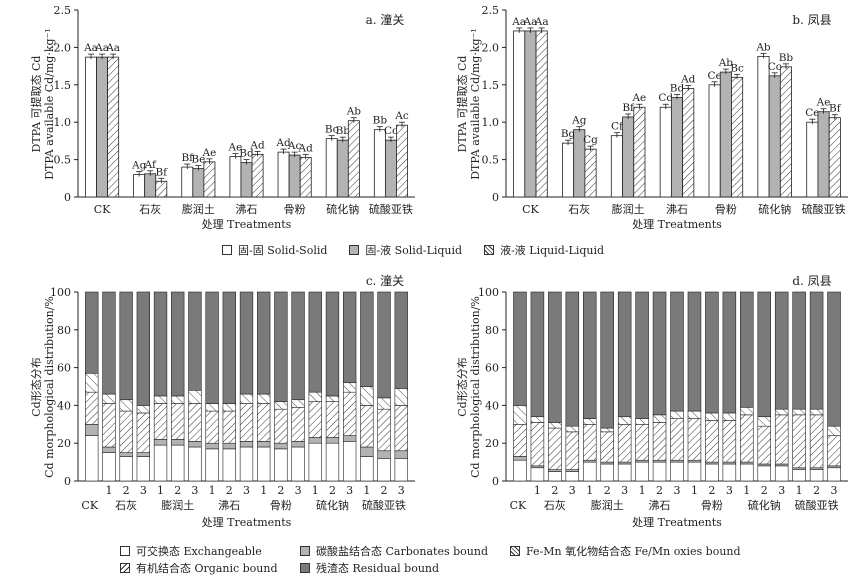 This screenshot has height=581, width=853. Describe the element at coordinates (811, 20) in the screenshot. I see `chart-title: b. 凤县` at that location.